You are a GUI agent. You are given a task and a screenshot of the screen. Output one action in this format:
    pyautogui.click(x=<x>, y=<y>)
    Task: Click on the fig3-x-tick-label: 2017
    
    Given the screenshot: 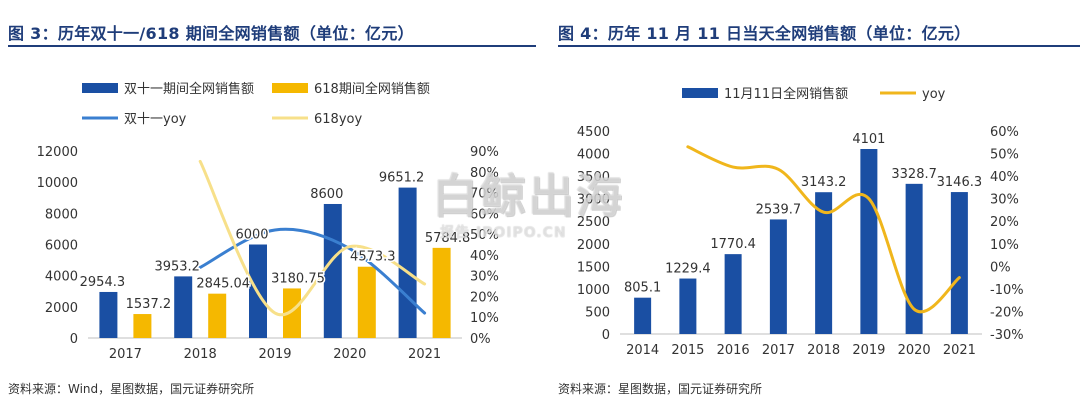 What is the action you would take?
    pyautogui.click(x=125, y=354)
    